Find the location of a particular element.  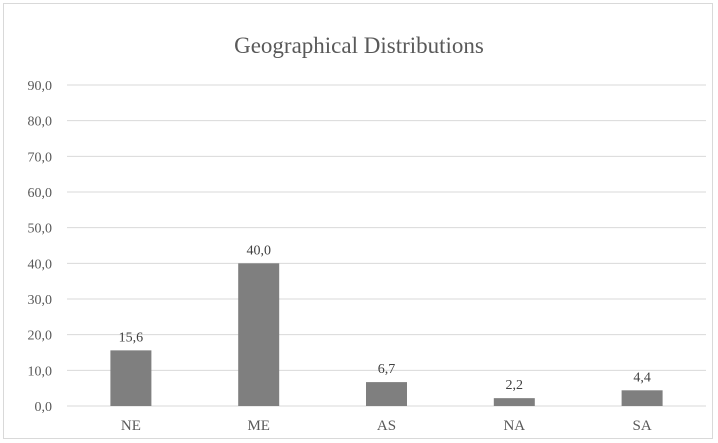

bar-na is located at coordinates (514, 402).